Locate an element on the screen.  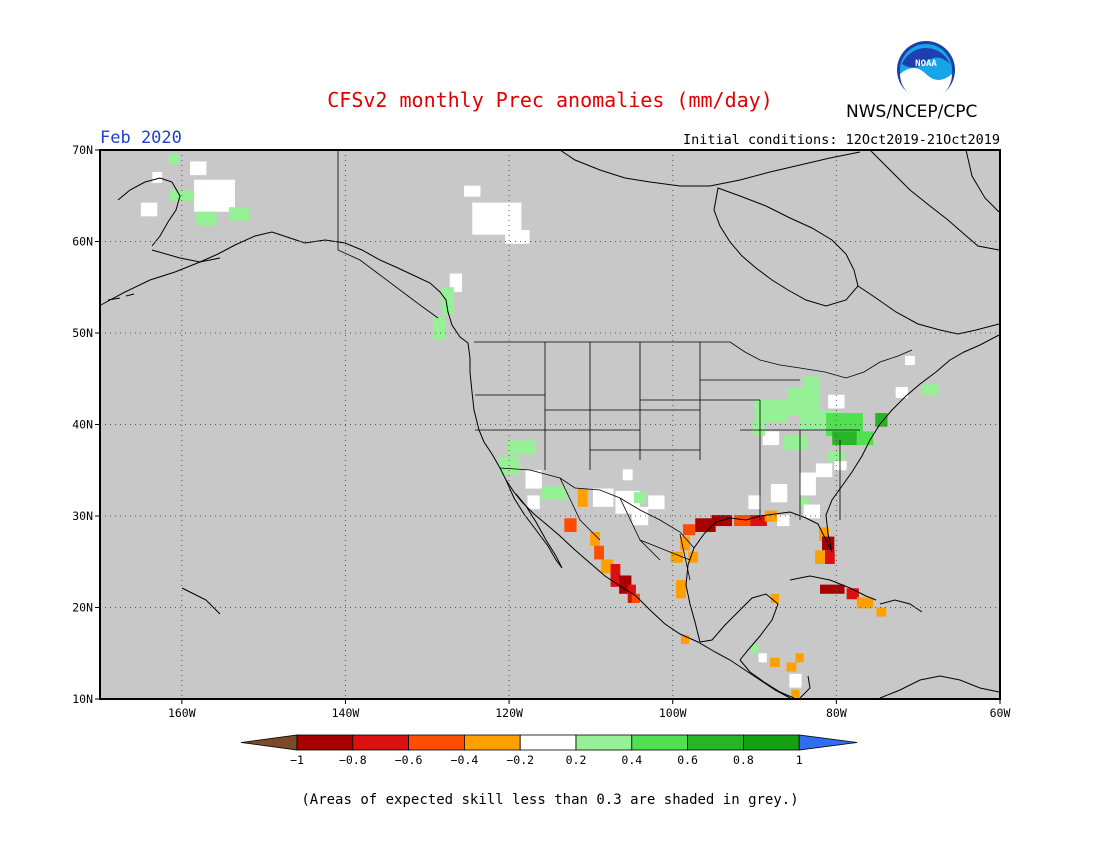
border-us-mexico is located at coordinates (597, 508).